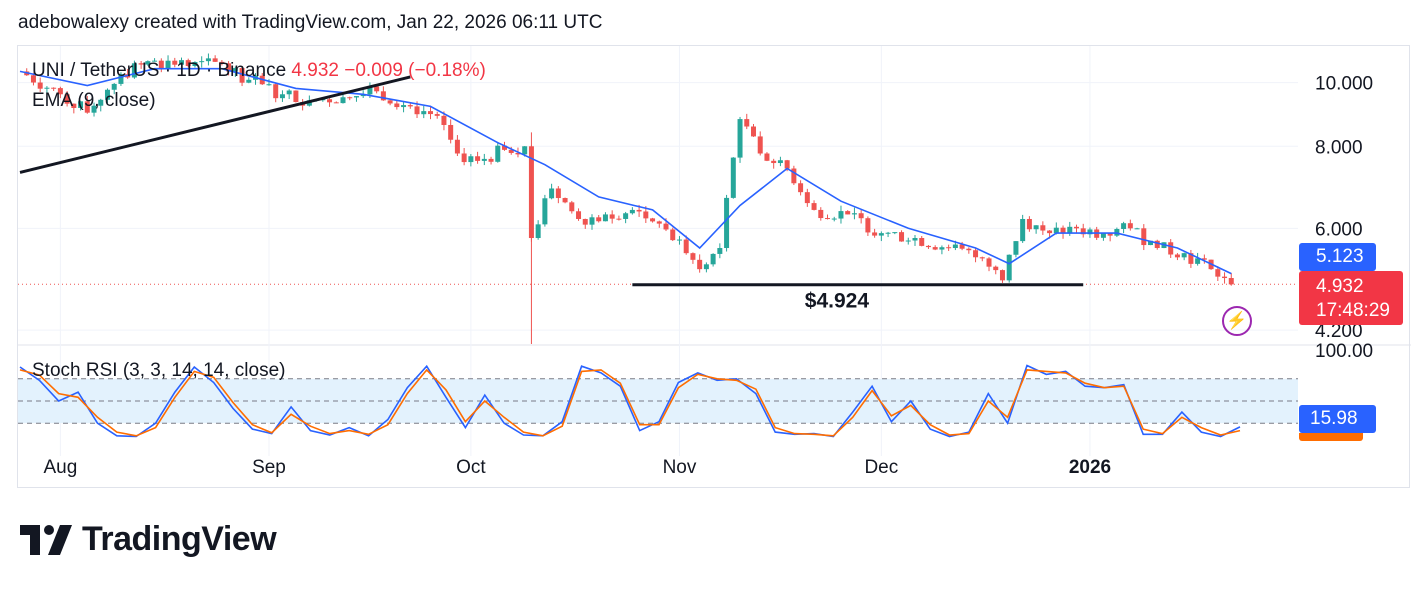 The height and width of the screenshot is (591, 1428). I want to click on legend-price: 4.932, so click(315, 70).